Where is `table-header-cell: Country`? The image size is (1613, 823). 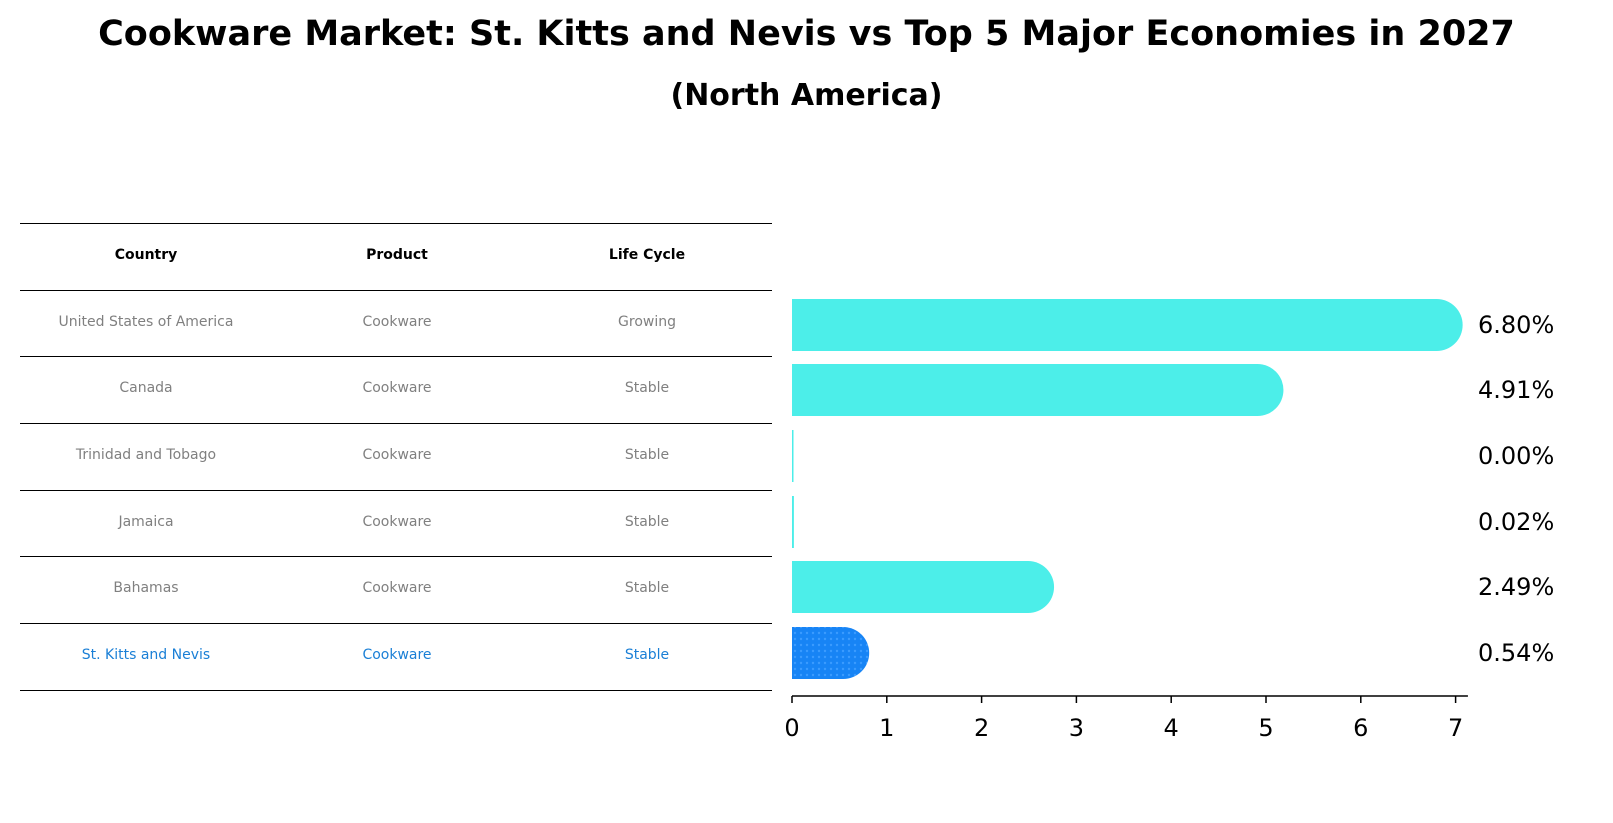 table-header-cell: Country is located at coordinates (146, 255).